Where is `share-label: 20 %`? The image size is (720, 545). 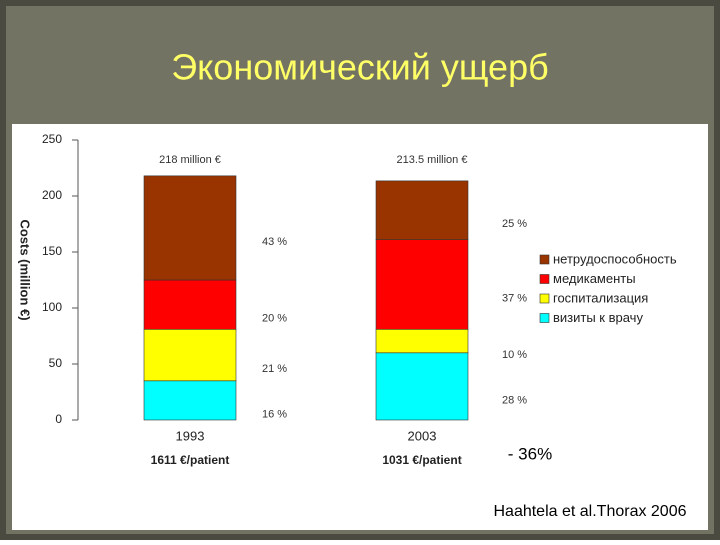 share-label: 20 % is located at coordinates (274, 319).